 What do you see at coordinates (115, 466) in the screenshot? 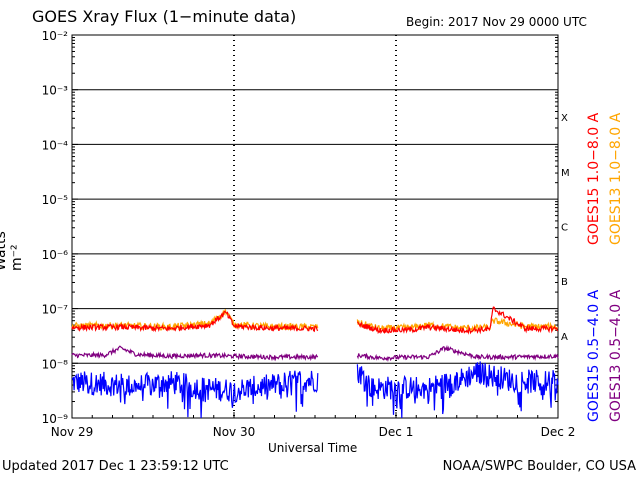
I see `updated-timestamp: Updated 2017 Dec 1 23:59:12 UTC` at bounding box center [115, 466].